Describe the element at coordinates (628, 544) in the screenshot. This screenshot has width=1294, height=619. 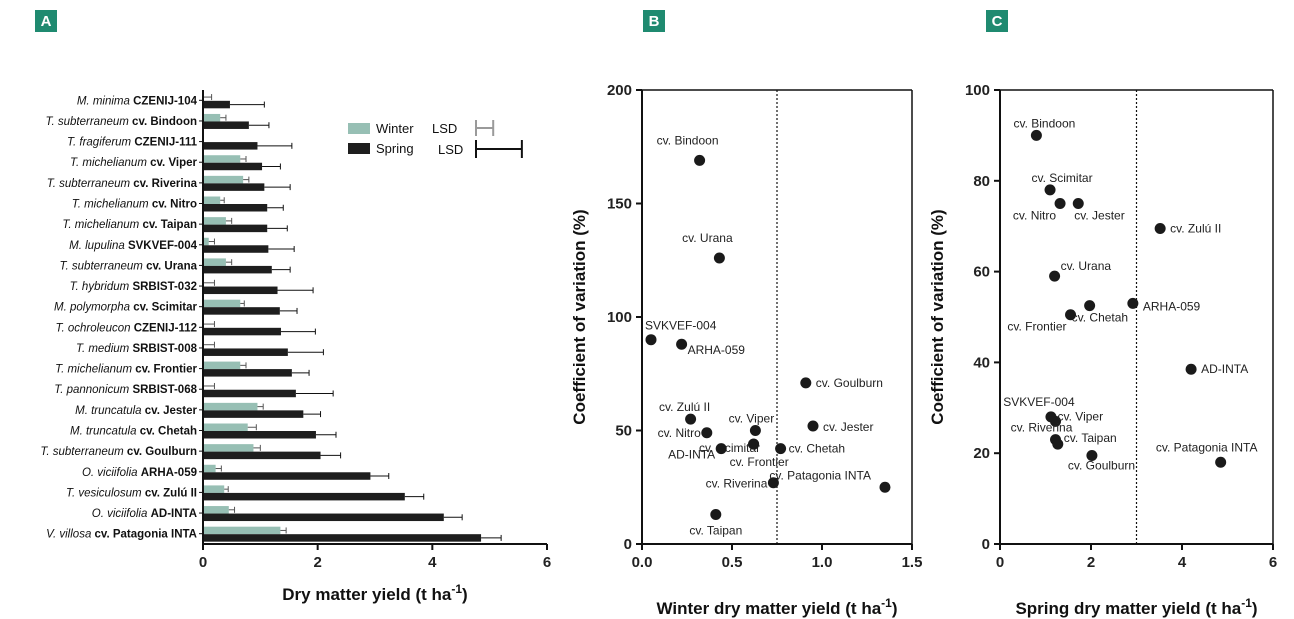
I see `y-tick-label: 0` at that location.